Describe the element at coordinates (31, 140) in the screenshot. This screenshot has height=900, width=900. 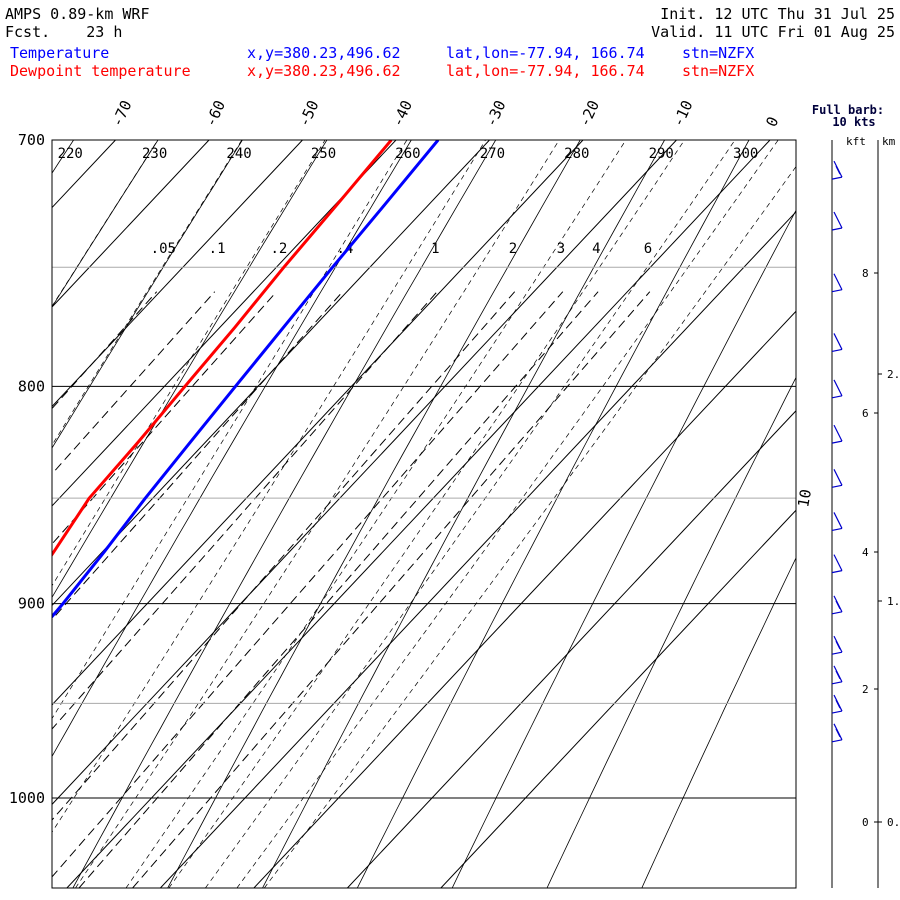
I see `pressure-label: 700` at that location.